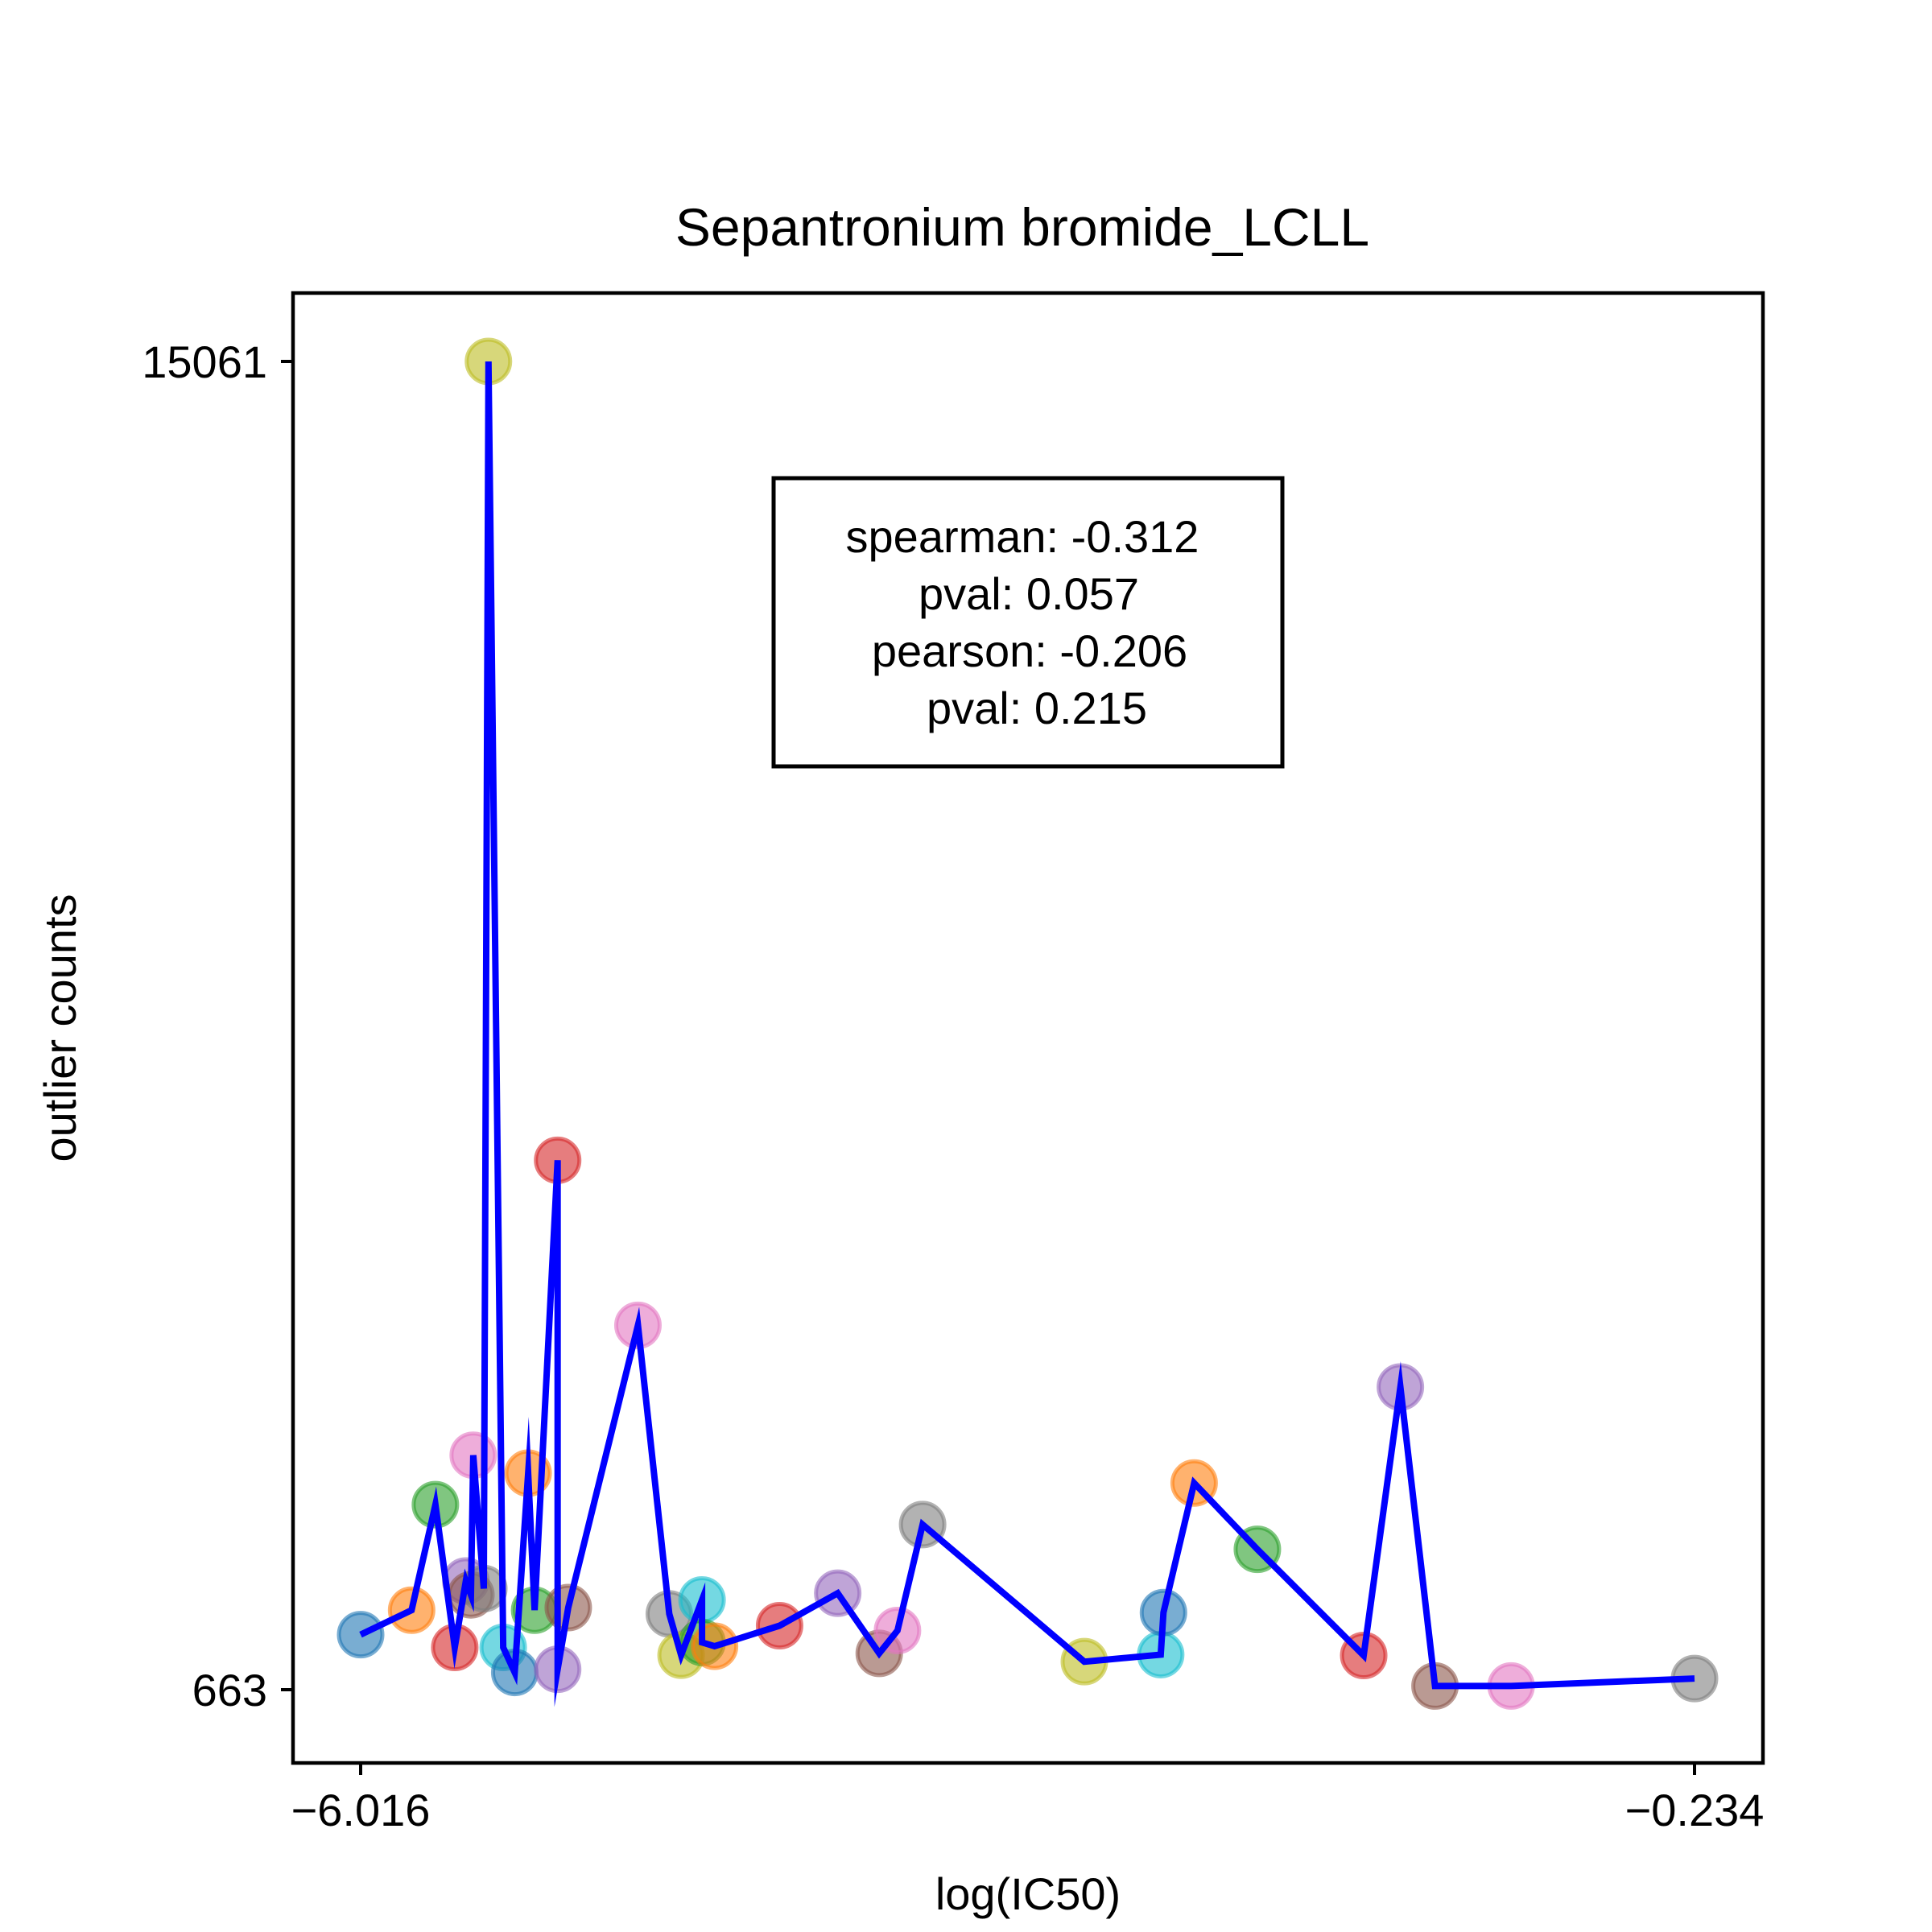 Image resolution: width=1932 pixels, height=1932 pixels. Describe the element at coordinates (1022, 536) in the screenshot. I see `stats-spearman: spearman: -0.312` at that location.